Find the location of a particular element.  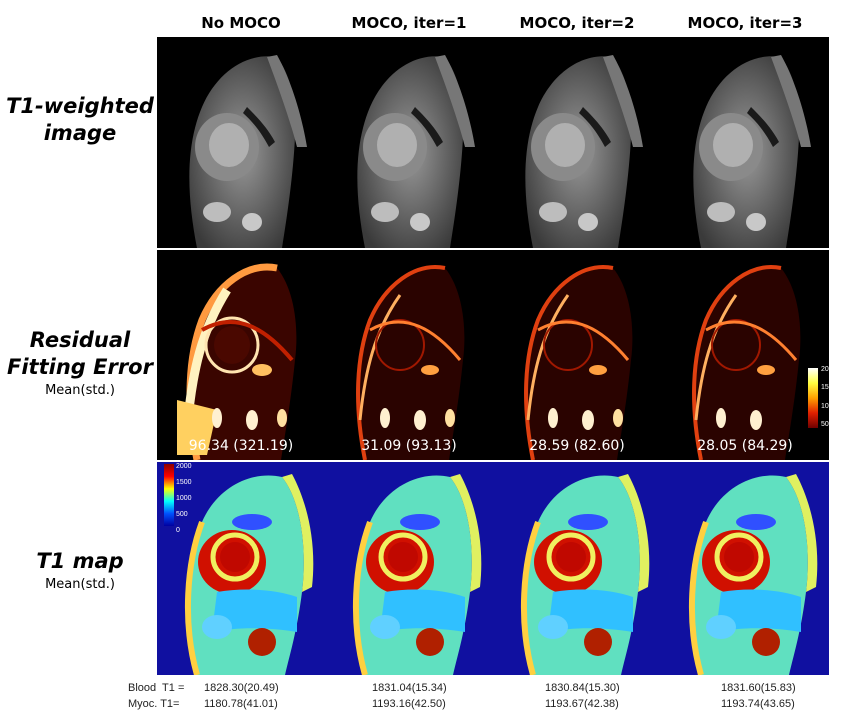

row-label-t1w-line2: image is located at coordinates (80, 133).